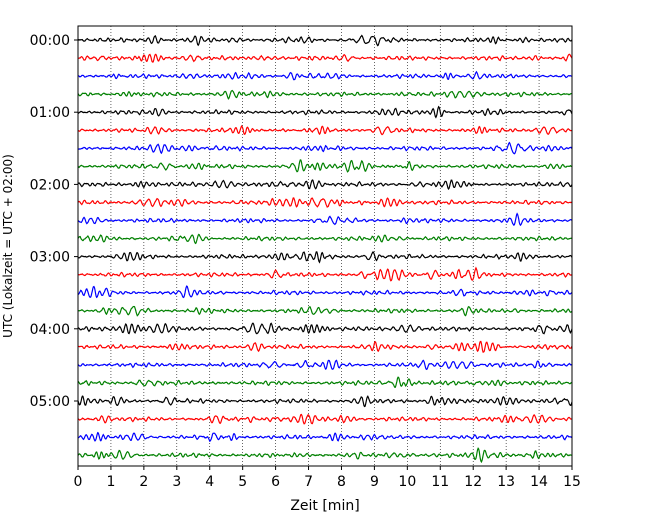  What do you see at coordinates (50, 330) in the screenshot?
I see `y-tick-label: 04:00` at bounding box center [50, 330].